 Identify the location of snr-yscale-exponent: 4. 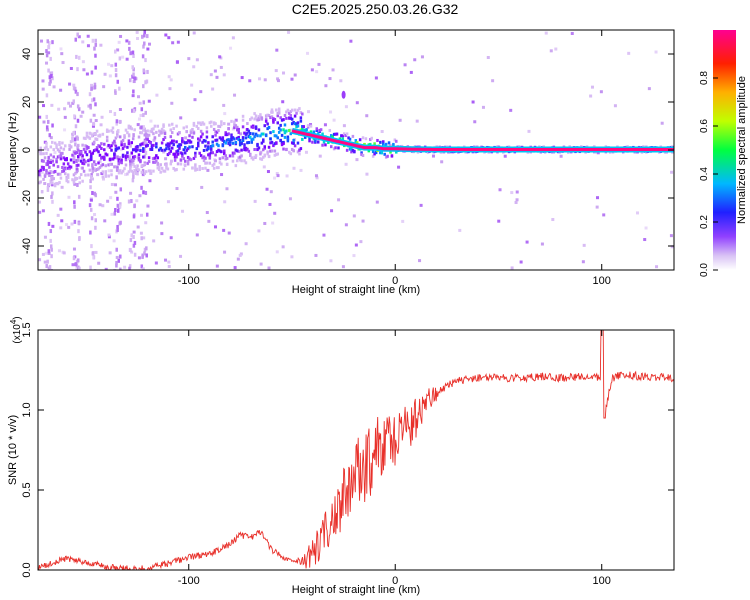
(13, 321).